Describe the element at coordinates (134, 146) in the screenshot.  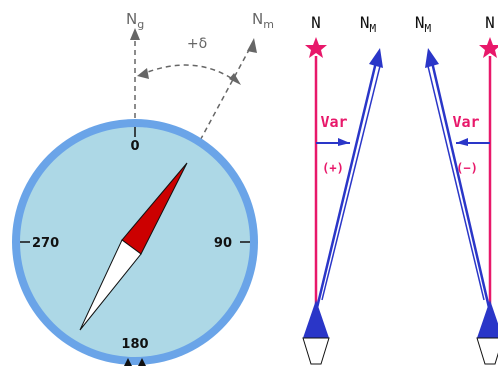
I see `dial-label-north: 0` at that location.